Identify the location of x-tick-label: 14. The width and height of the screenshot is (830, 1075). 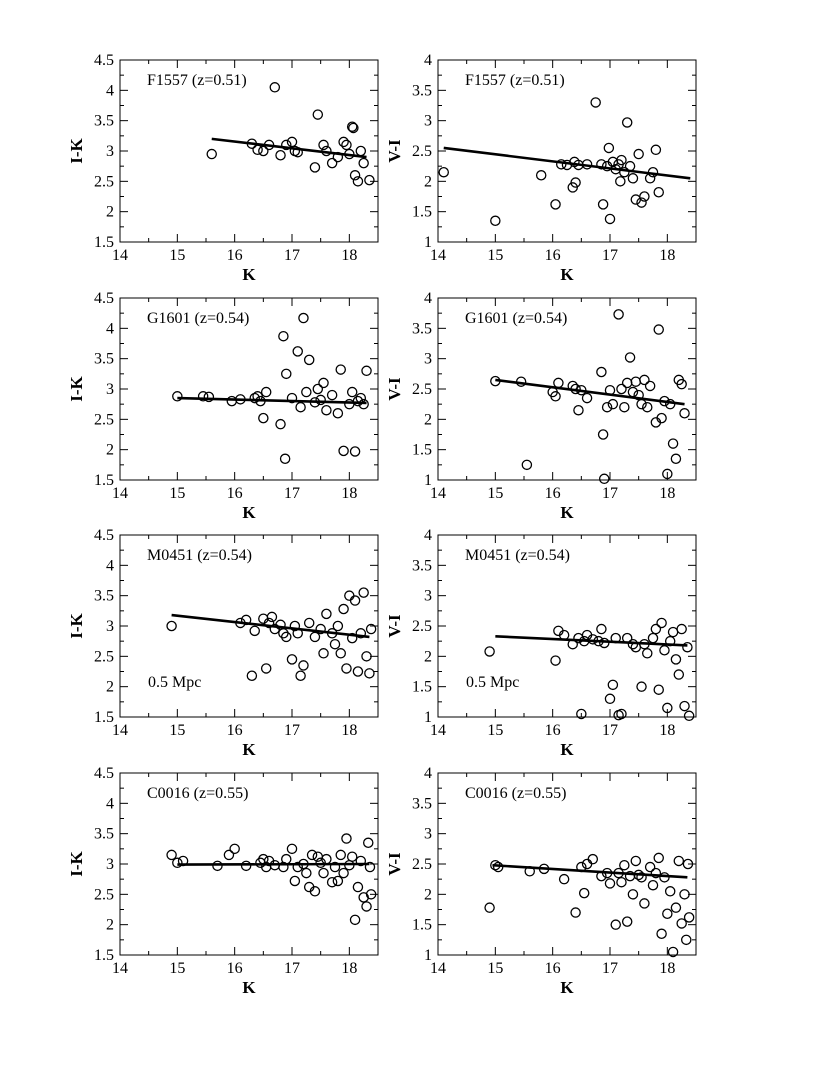
(120, 255).